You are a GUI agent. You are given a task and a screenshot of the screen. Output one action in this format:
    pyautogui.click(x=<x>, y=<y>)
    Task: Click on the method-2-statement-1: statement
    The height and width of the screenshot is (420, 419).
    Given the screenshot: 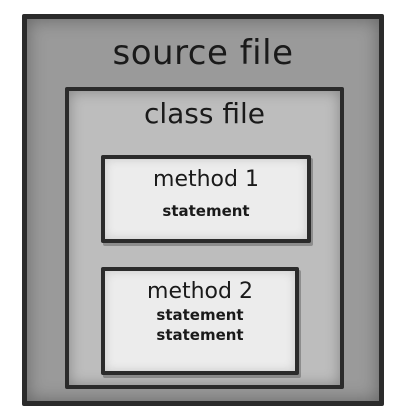 What is the action you would take?
    pyautogui.click(x=200, y=315)
    